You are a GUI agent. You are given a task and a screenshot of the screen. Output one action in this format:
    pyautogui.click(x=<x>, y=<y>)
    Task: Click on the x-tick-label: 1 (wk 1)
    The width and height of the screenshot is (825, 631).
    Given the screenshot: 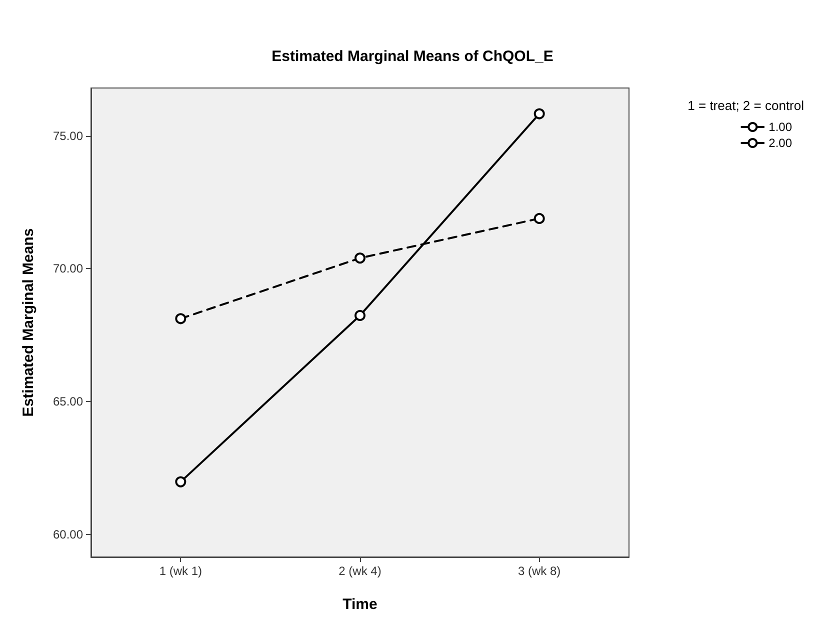 What is the action you would take?
    pyautogui.click(x=180, y=571)
    